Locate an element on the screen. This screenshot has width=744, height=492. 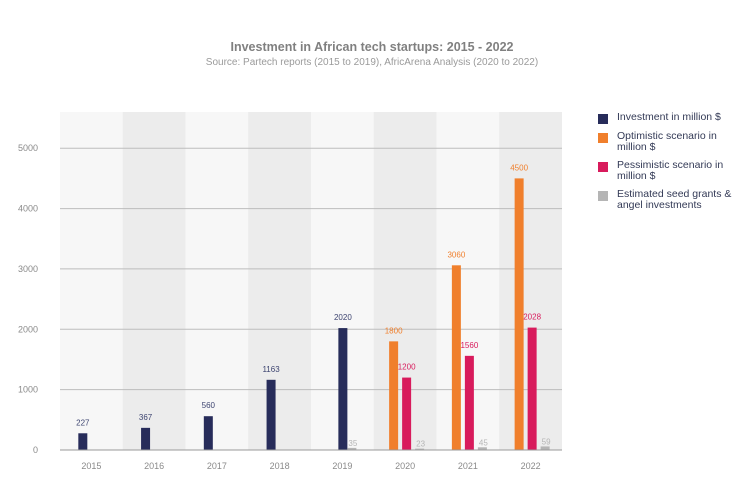
x-tick-label: 2015 is located at coordinates (91, 466).